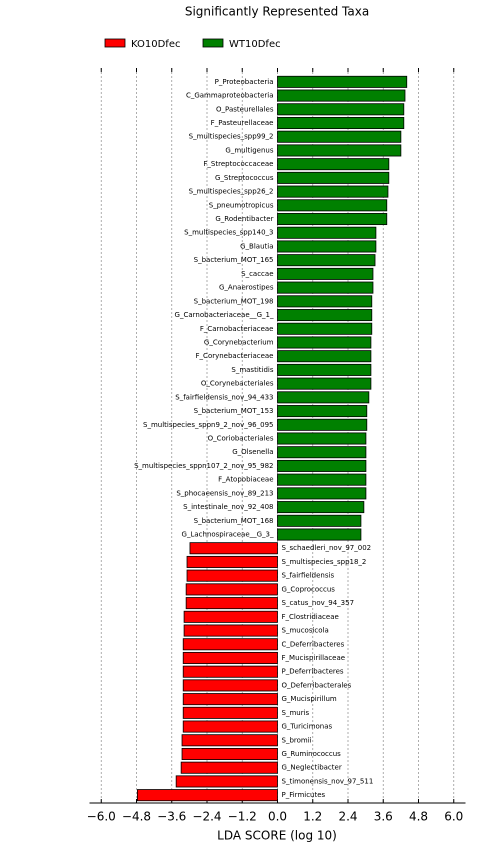 Image resolution: width=504 pixels, height=857 pixels. What do you see at coordinates (312, 817) in the screenshot?
I see `x-tick-label: 1.2` at bounding box center [312, 817].